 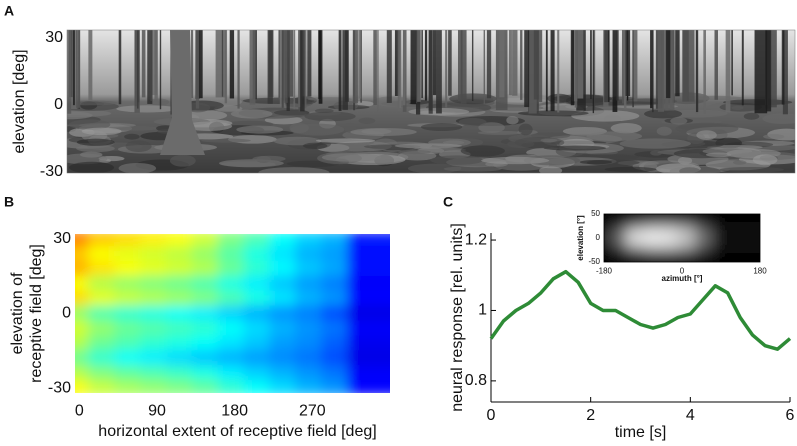 I want to click on y-tick-label: 0, so click(x=58, y=104).